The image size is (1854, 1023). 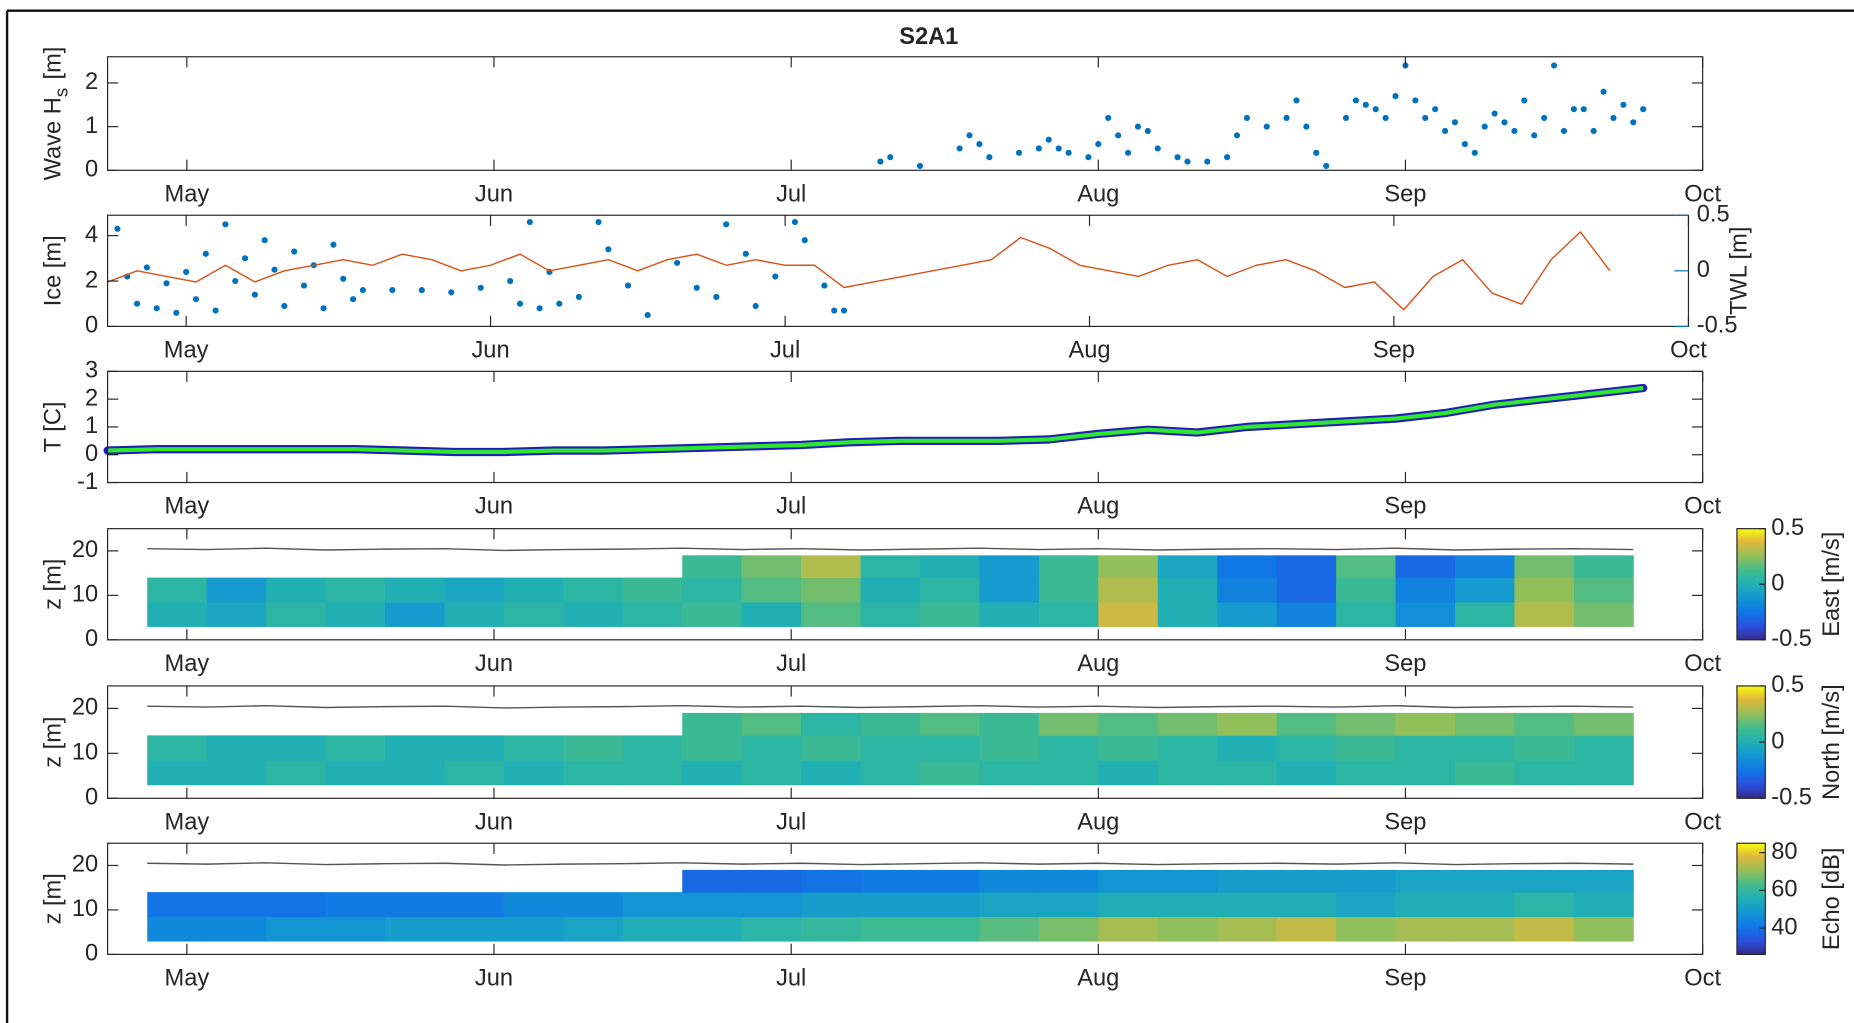 I want to click on x-tick-label: Aug, so click(x=1098, y=194).